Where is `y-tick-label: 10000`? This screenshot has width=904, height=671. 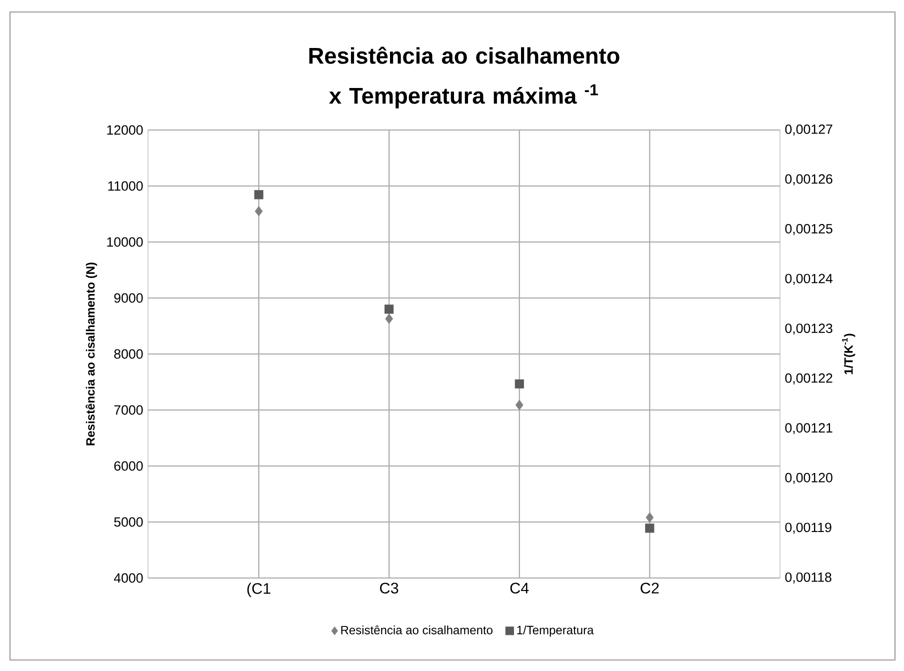
y-tick-label: 10000 is located at coordinates (125, 242).